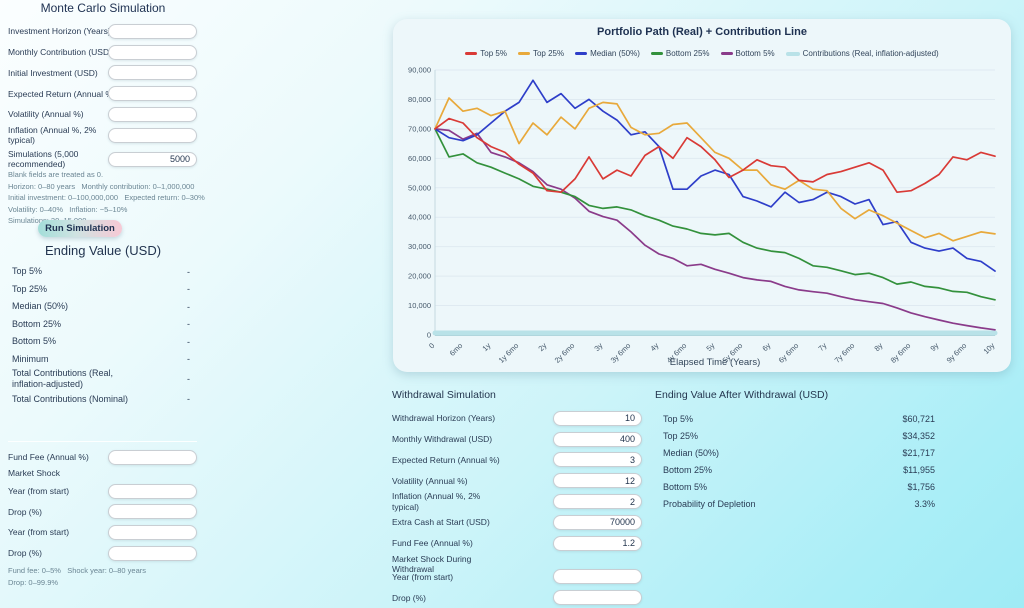  What do you see at coordinates (152, 31) in the screenshot?
I see `investment-horizon-input` at bounding box center [152, 31].